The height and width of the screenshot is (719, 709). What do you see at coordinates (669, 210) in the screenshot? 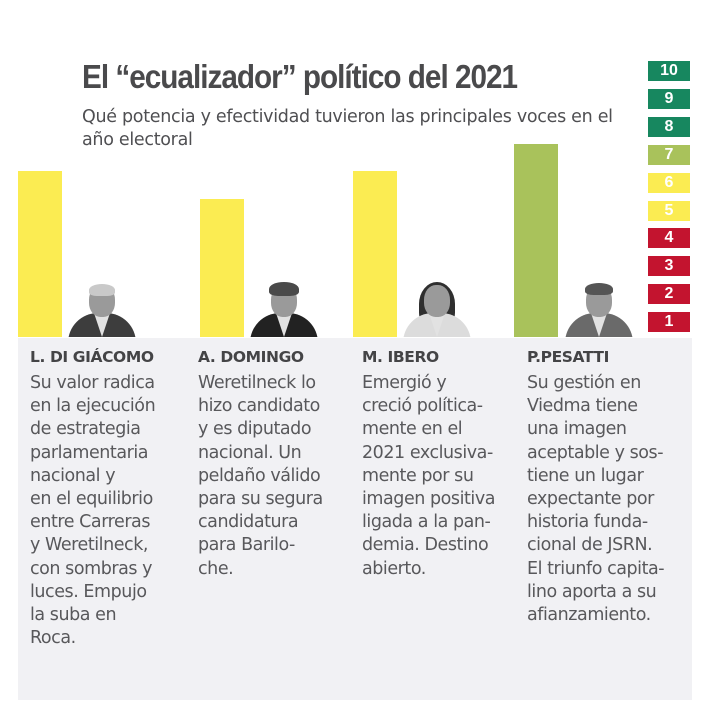
I see `scale-level-5: 5` at bounding box center [669, 210].